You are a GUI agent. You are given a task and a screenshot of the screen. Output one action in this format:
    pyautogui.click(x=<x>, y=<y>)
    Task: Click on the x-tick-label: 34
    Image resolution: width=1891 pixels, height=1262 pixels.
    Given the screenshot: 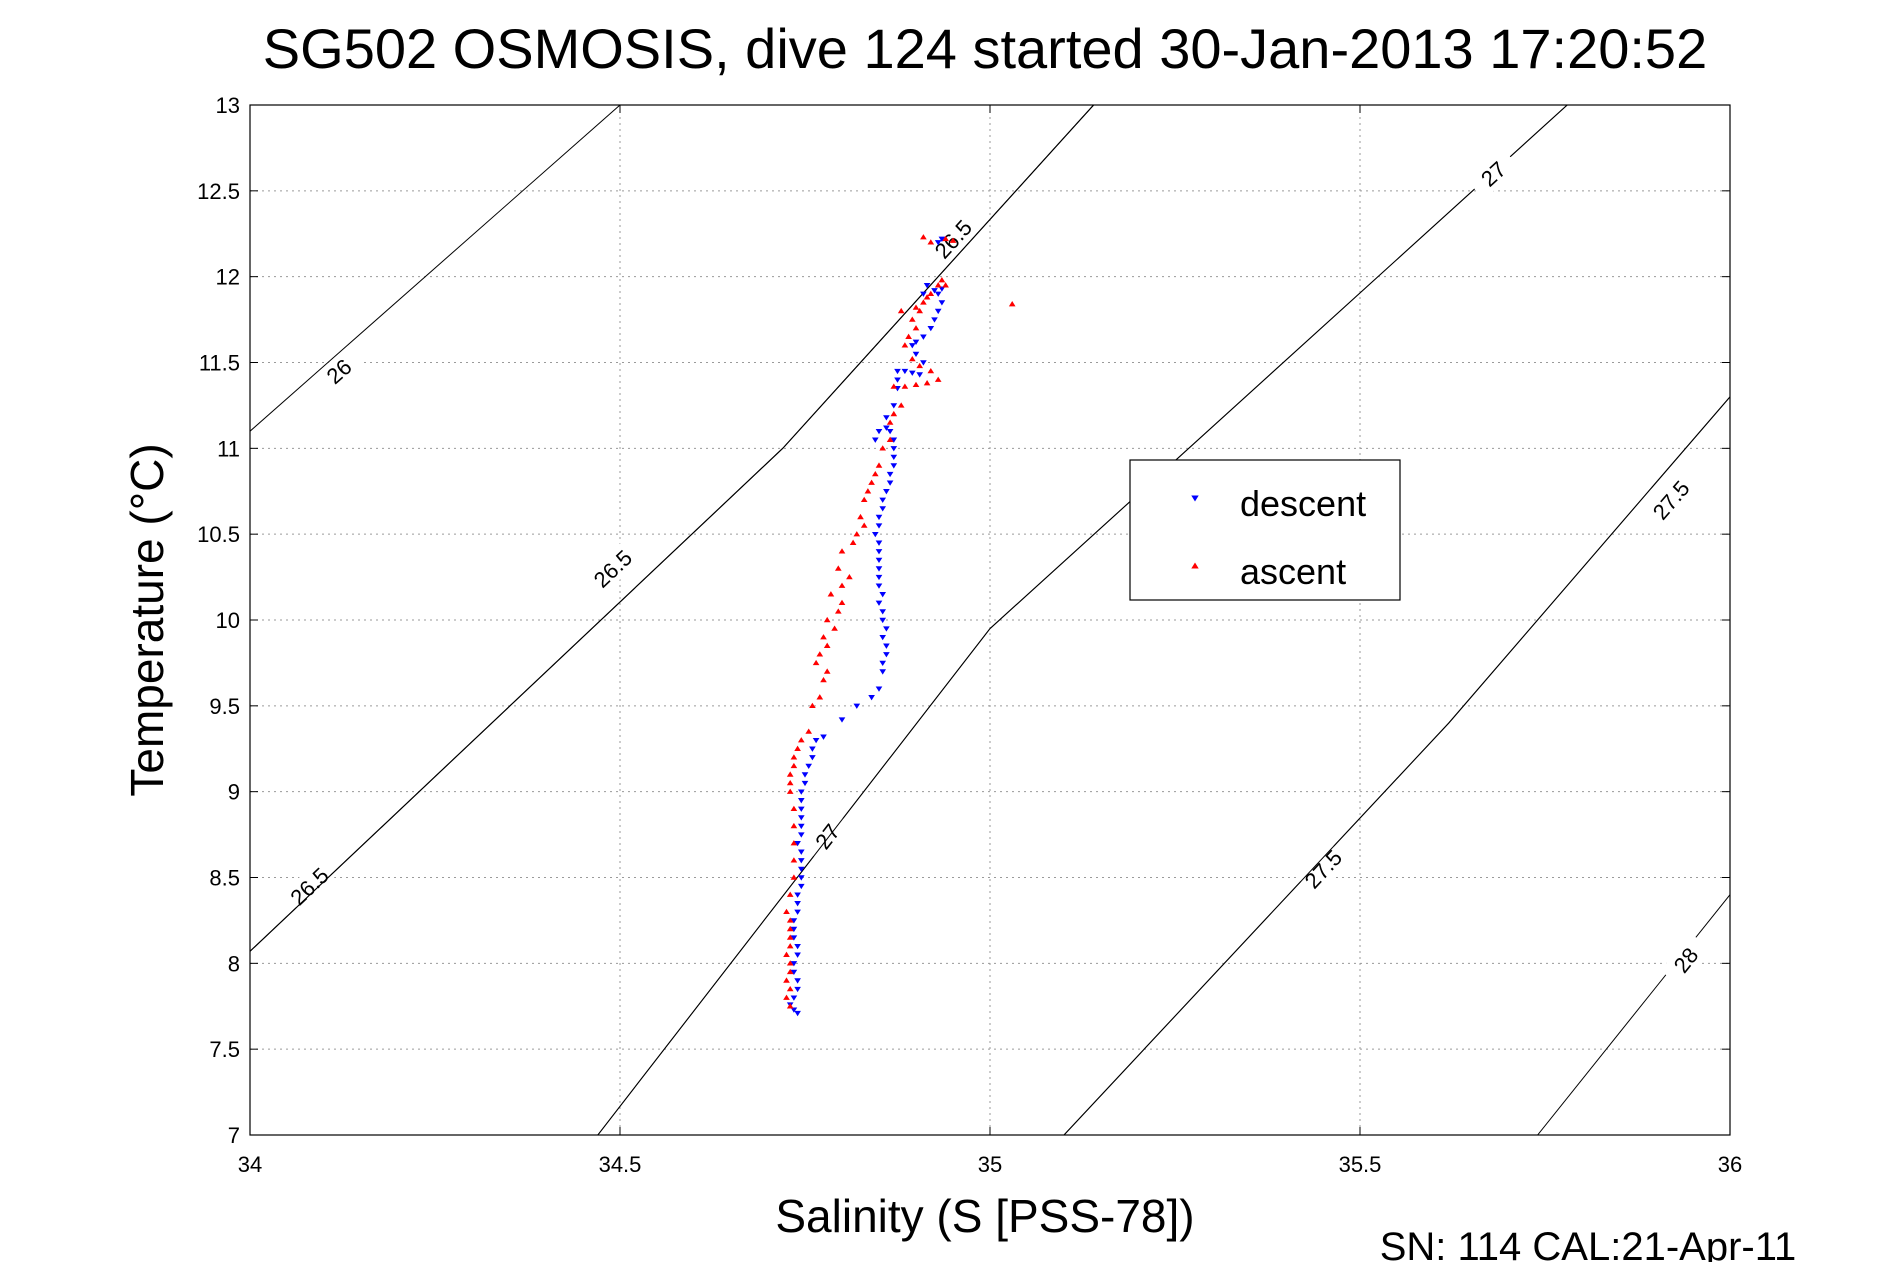 What is the action you would take?
    pyautogui.click(x=250, y=1164)
    